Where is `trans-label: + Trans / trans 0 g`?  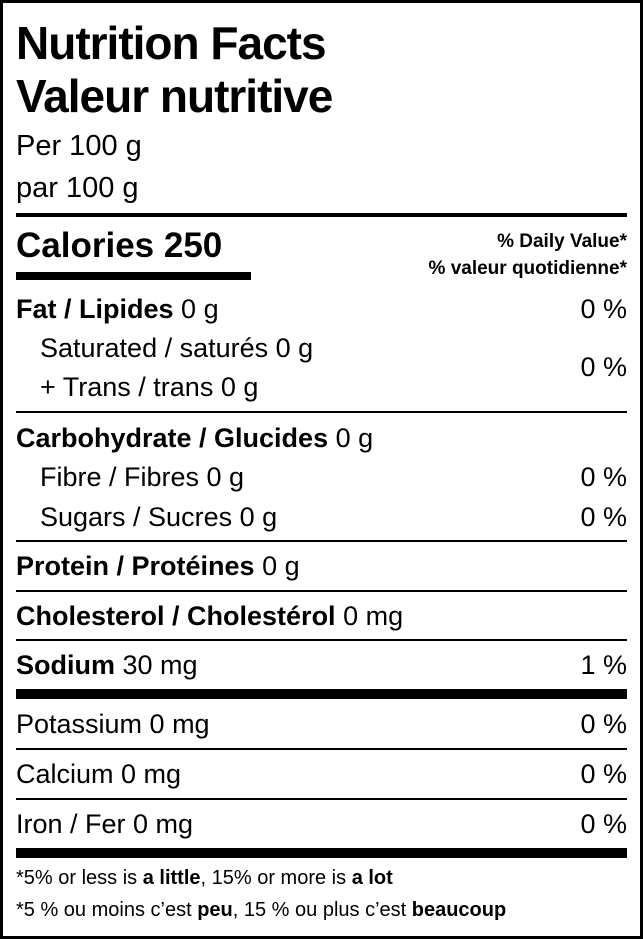
trans-label: + Trans / trans 0 g is located at coordinates (149, 387).